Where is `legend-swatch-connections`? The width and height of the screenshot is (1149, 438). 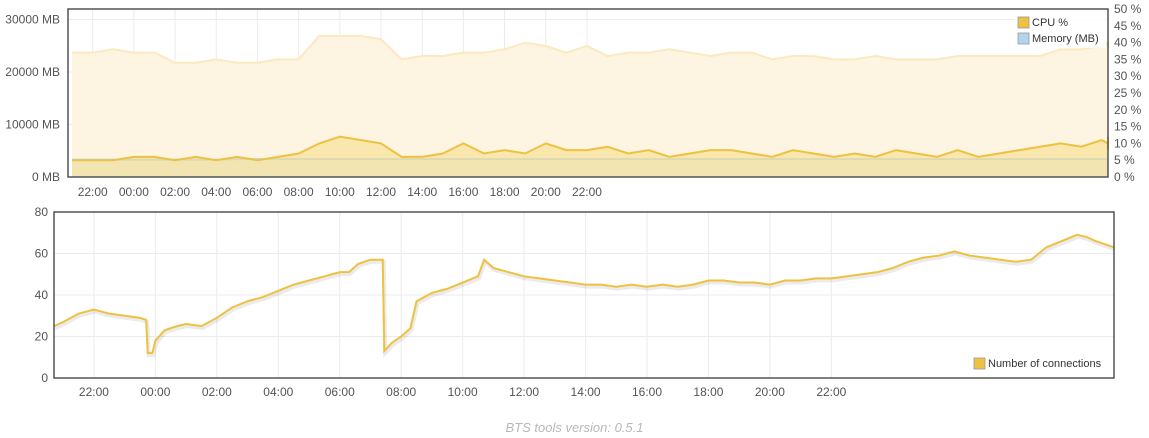 legend-swatch-connections is located at coordinates (979, 363).